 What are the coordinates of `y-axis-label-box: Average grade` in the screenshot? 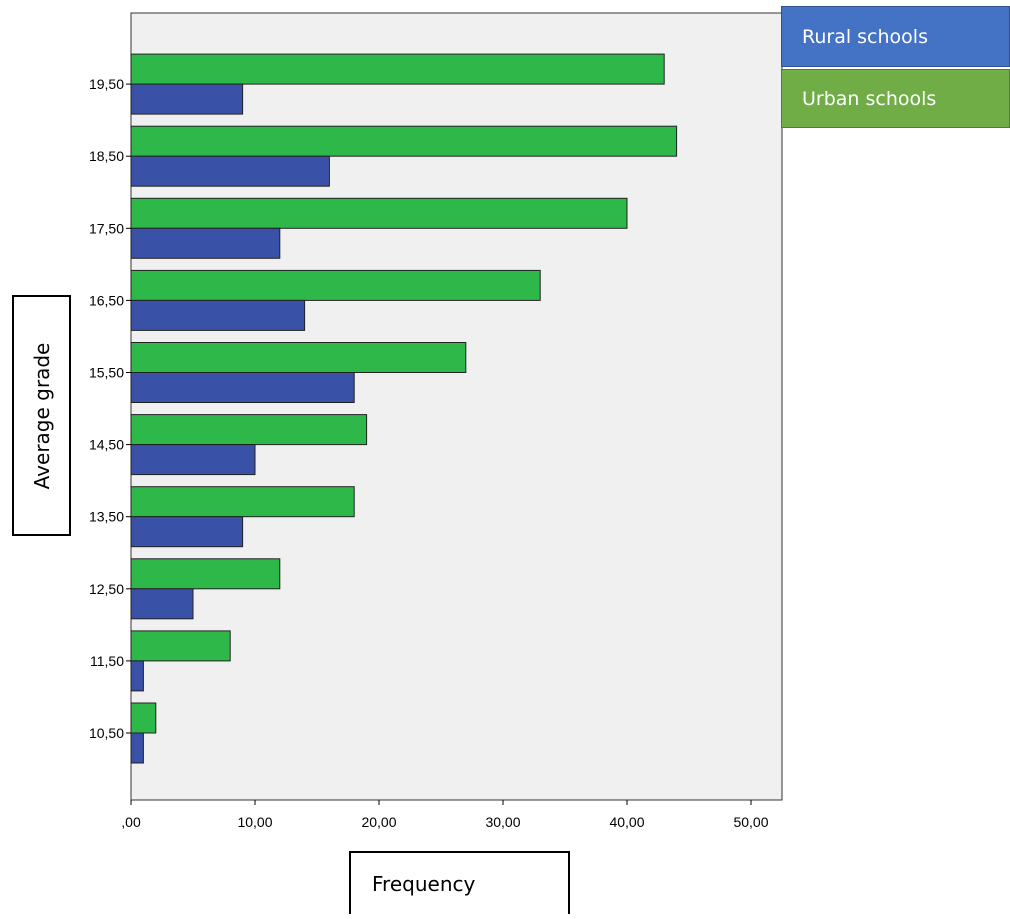 It's located at (41, 415).